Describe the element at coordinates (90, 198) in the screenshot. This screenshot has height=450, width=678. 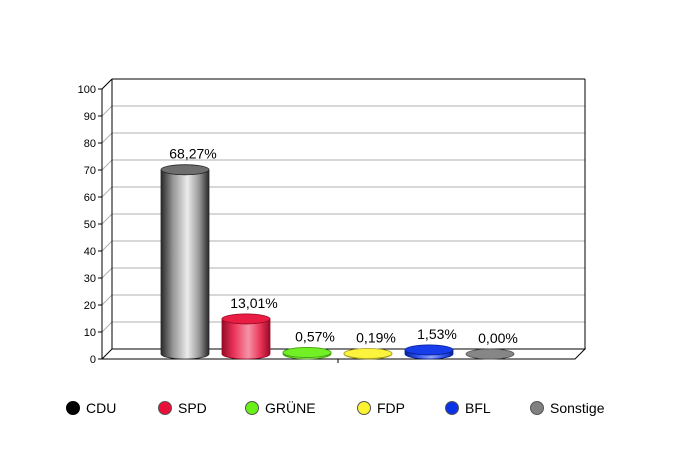
I see `y-tick-label: 60` at that location.